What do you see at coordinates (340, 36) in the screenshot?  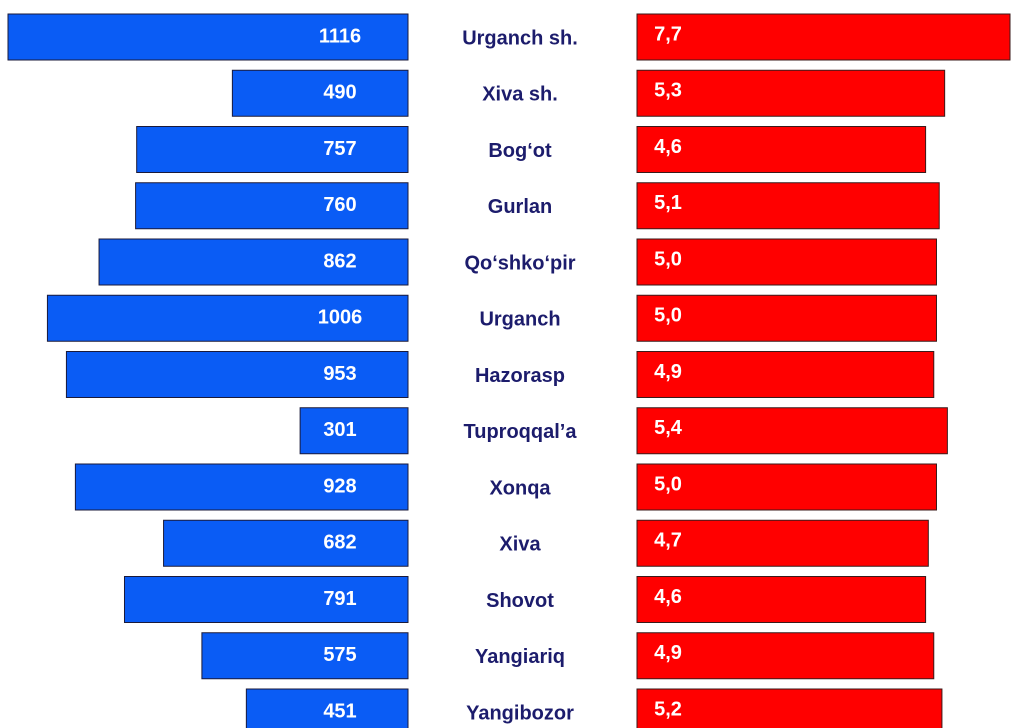 I see `value-label: 1116` at bounding box center [340, 36].